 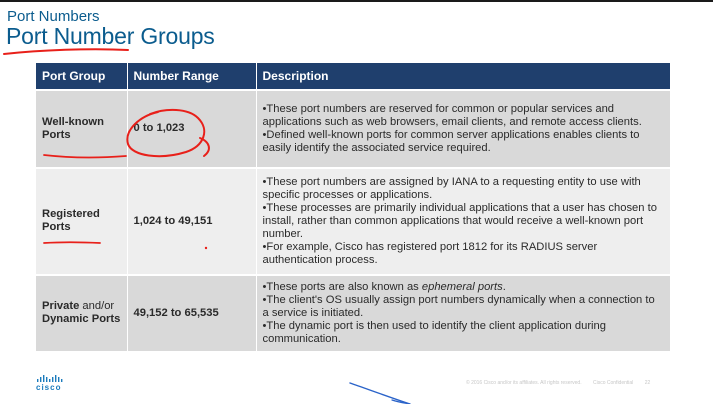 I want to click on confidential-label: Cisco Confidential, so click(x=613, y=383).